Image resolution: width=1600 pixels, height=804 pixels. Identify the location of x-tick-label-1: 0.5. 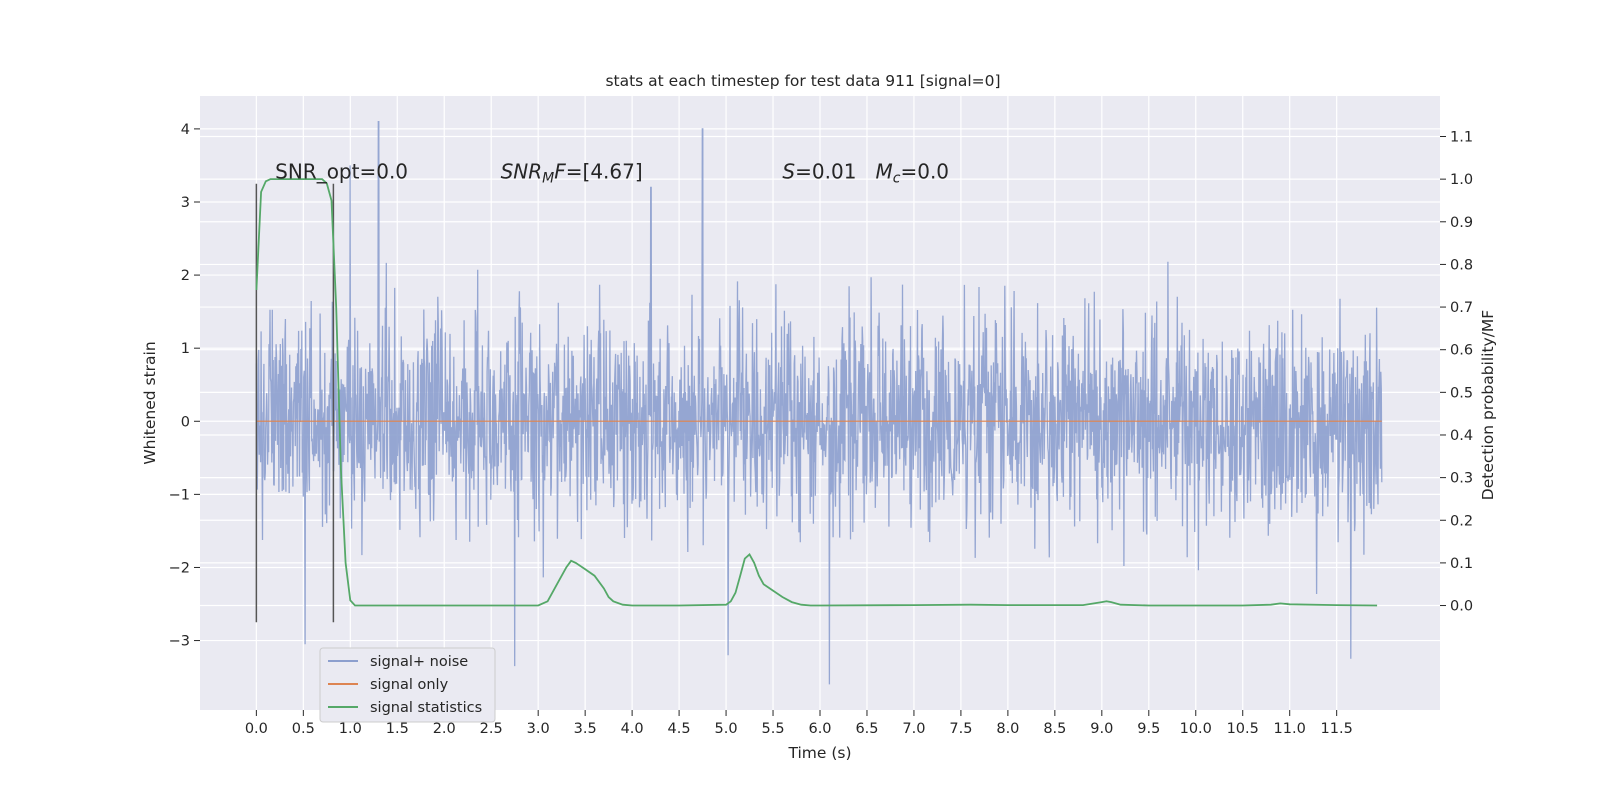
(303, 729).